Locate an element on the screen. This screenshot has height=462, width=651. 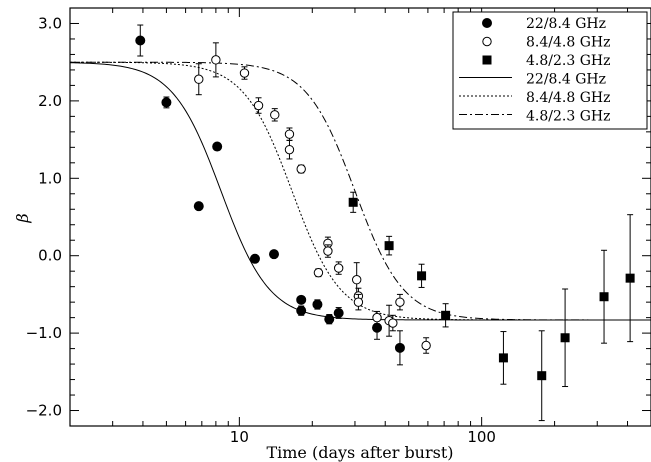
x-axis-label: Time (days after burst) is located at coordinates (359, 452).